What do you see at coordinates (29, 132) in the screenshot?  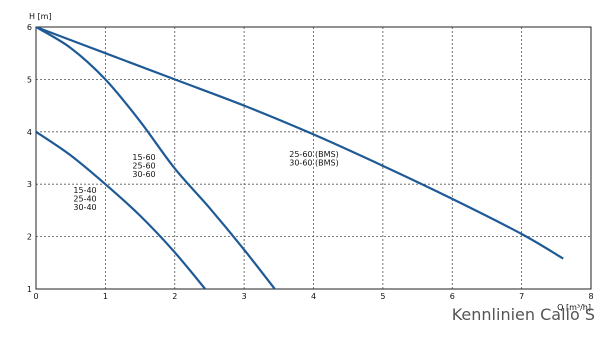 I see `y-tick-label: 4` at bounding box center [29, 132].